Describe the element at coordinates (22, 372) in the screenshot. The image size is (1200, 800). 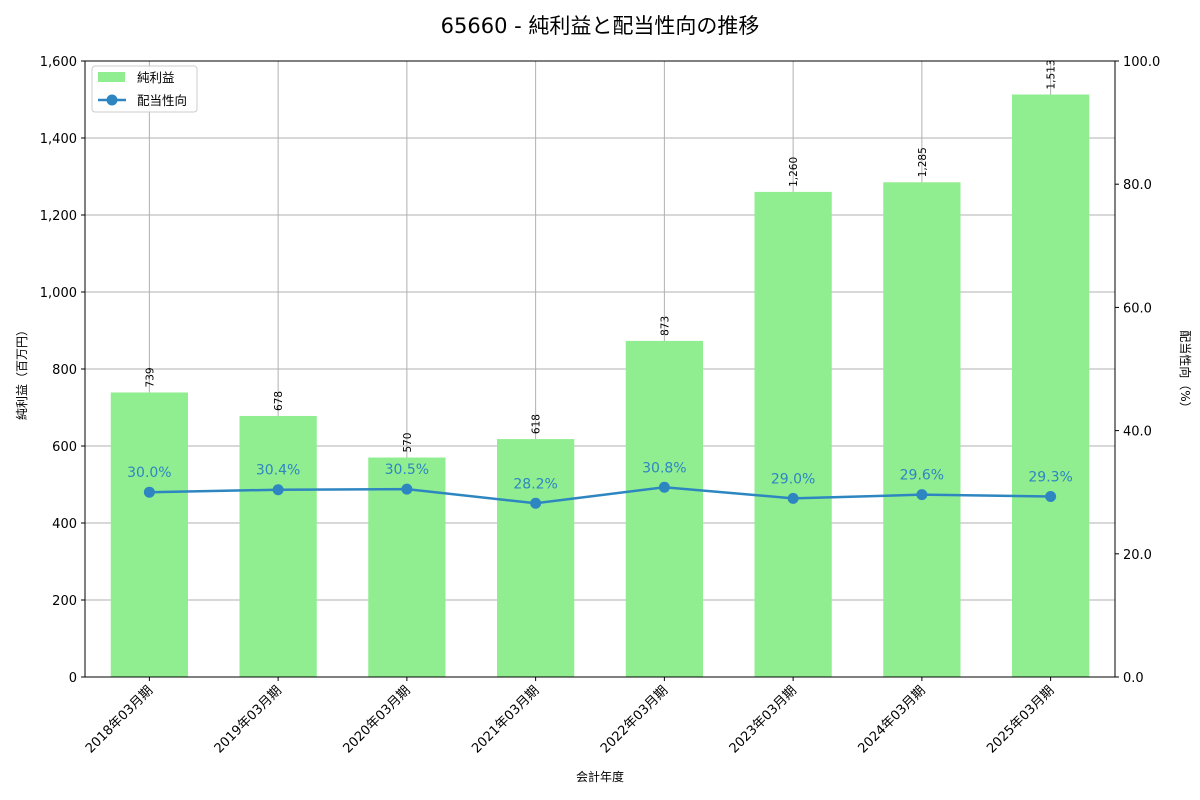
I see `left-y-axis-label: 純利益（百万円）` at that location.